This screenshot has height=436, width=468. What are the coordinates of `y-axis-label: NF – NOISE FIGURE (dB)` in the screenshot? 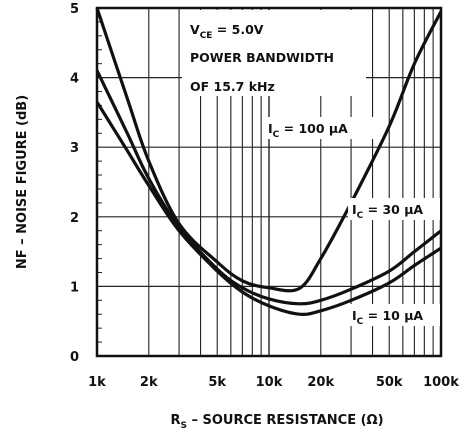 It's located at (22, 182).